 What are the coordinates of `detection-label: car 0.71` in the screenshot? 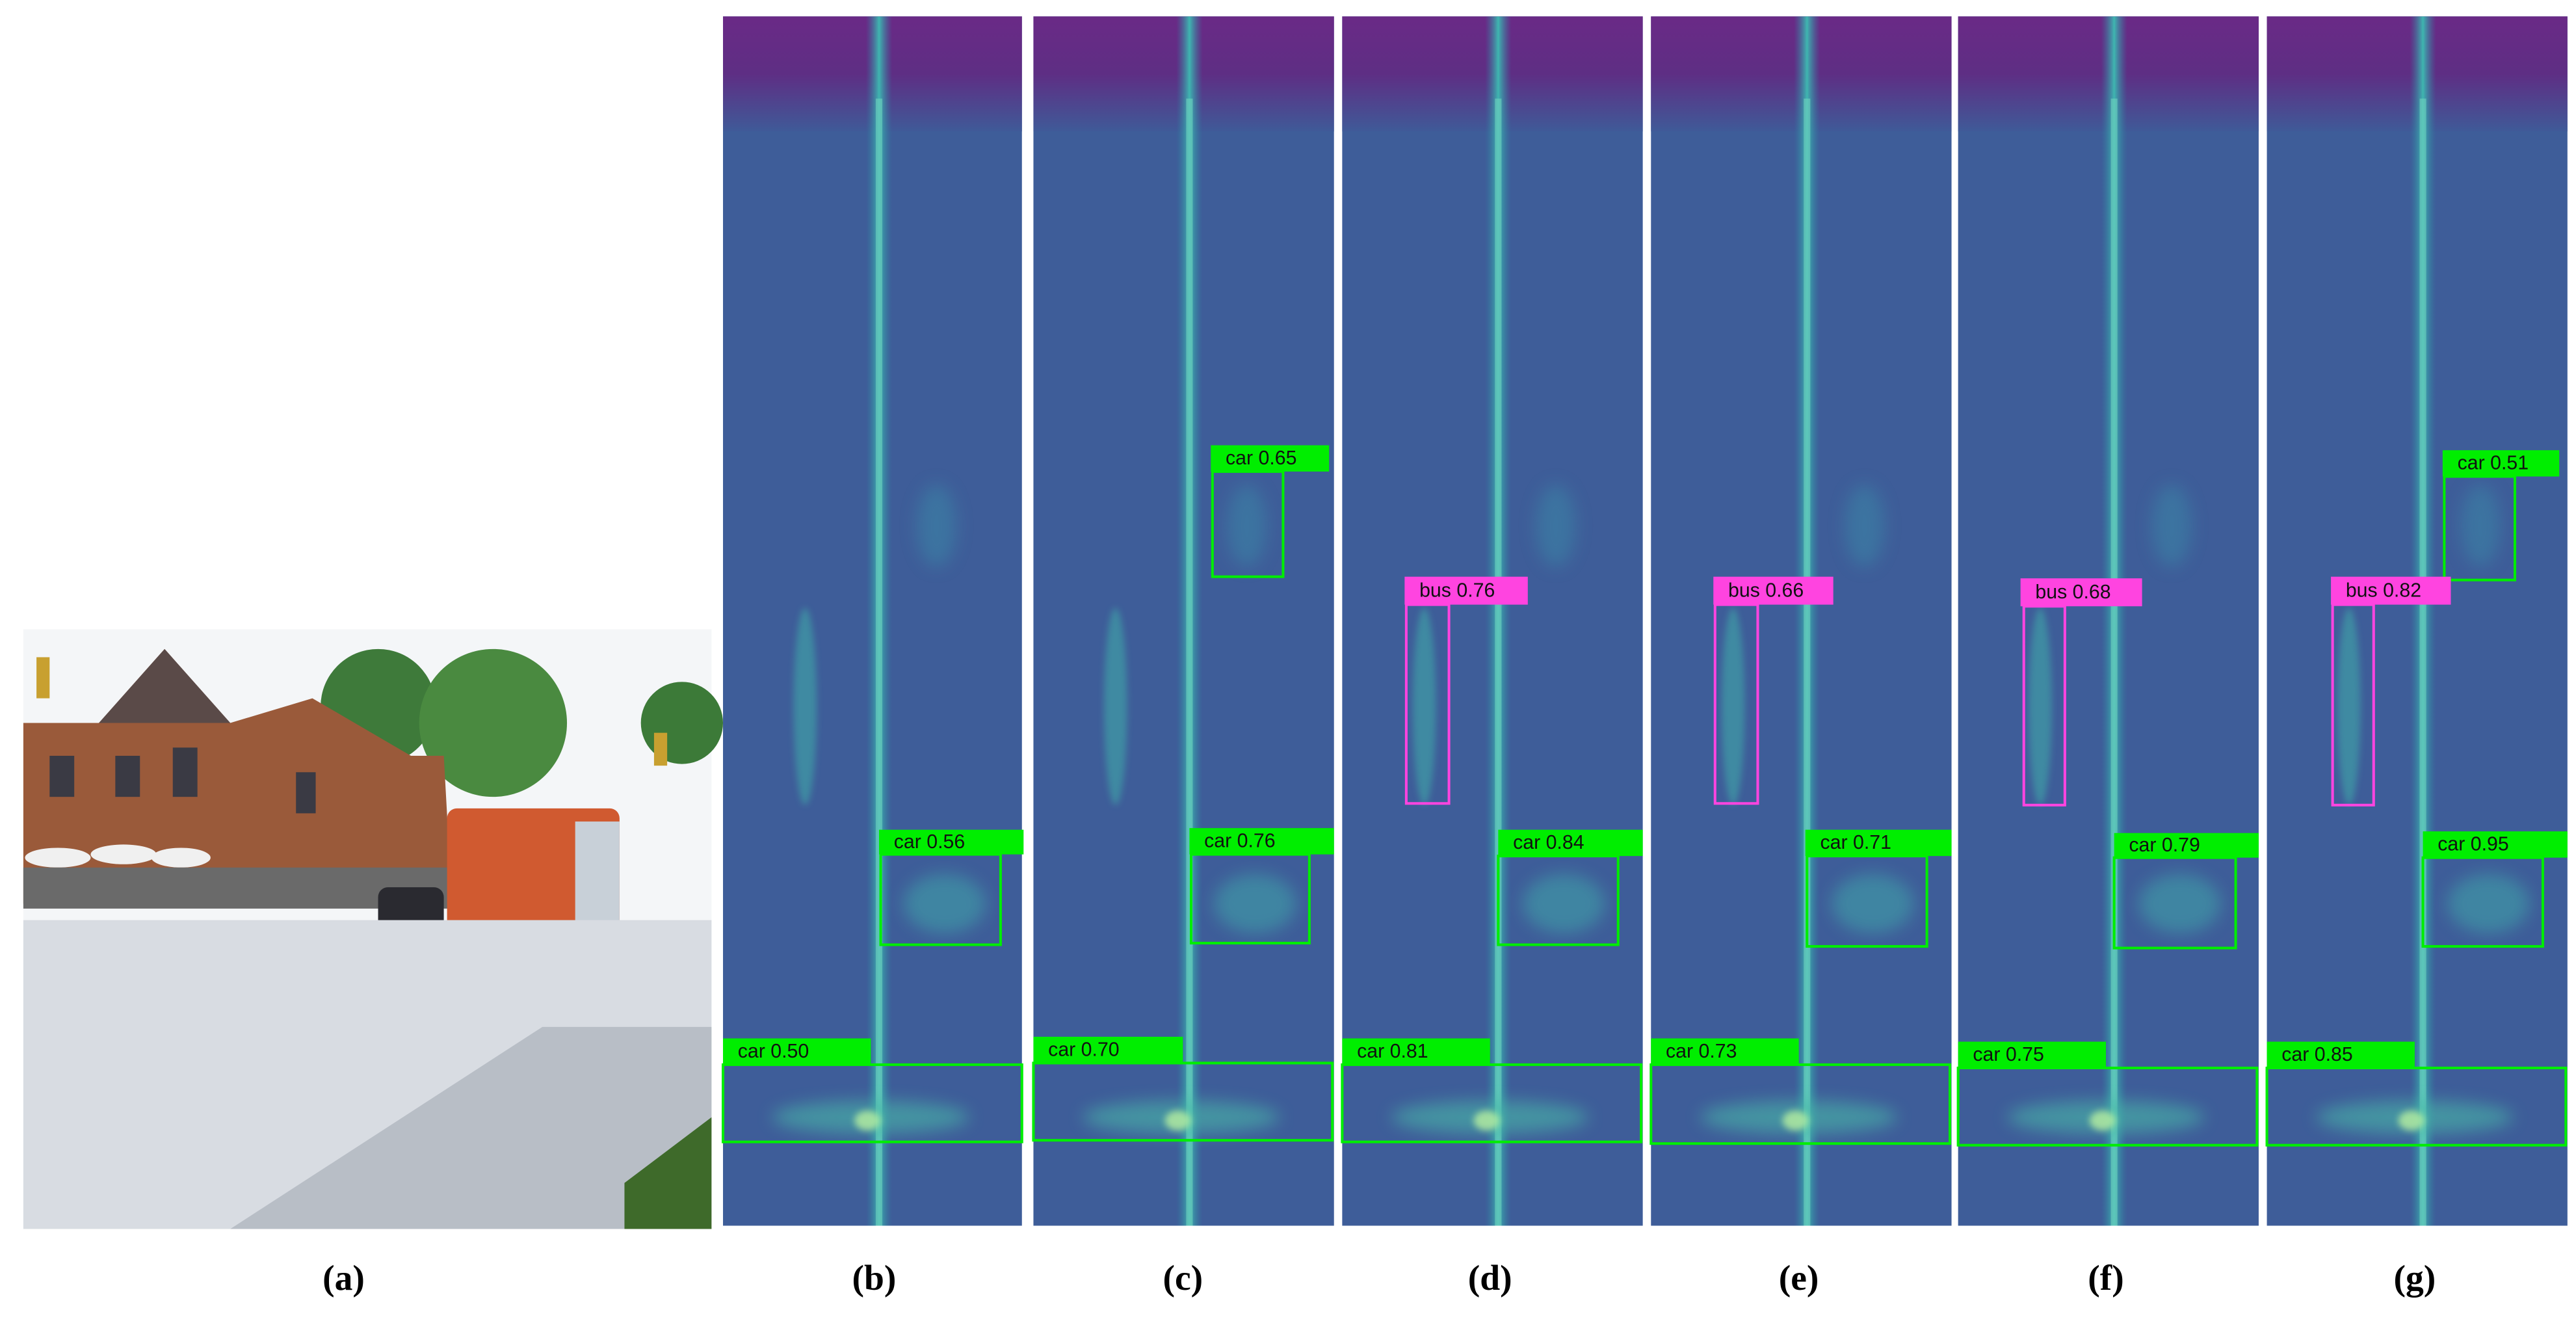 It's located at (1855, 843).